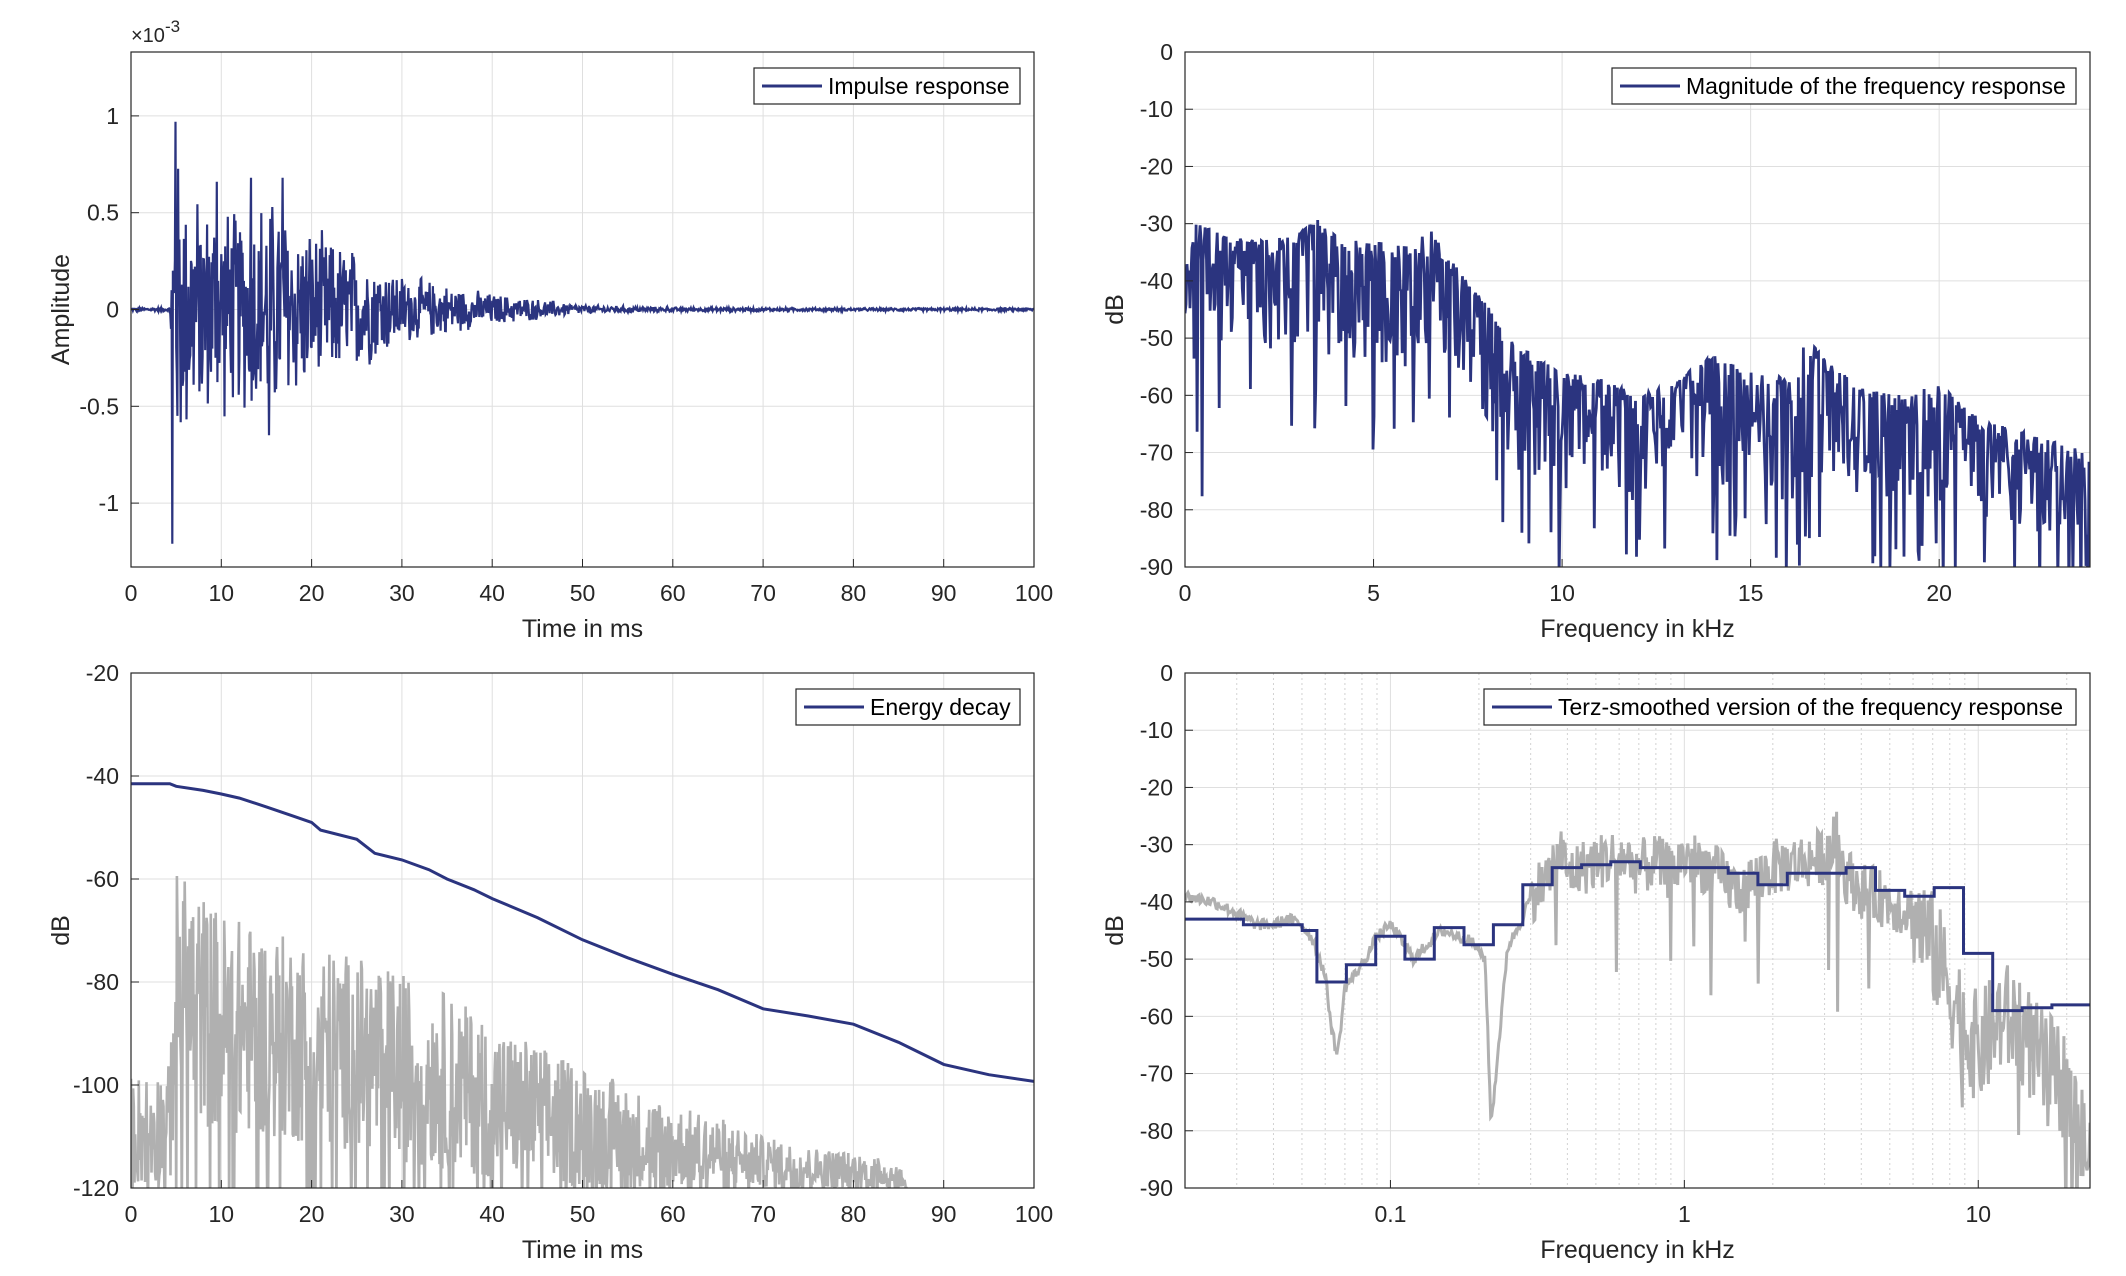 Image resolution: width=2126 pixels, height=1276 pixels. I want to click on legend: Impulse response, so click(887, 86).